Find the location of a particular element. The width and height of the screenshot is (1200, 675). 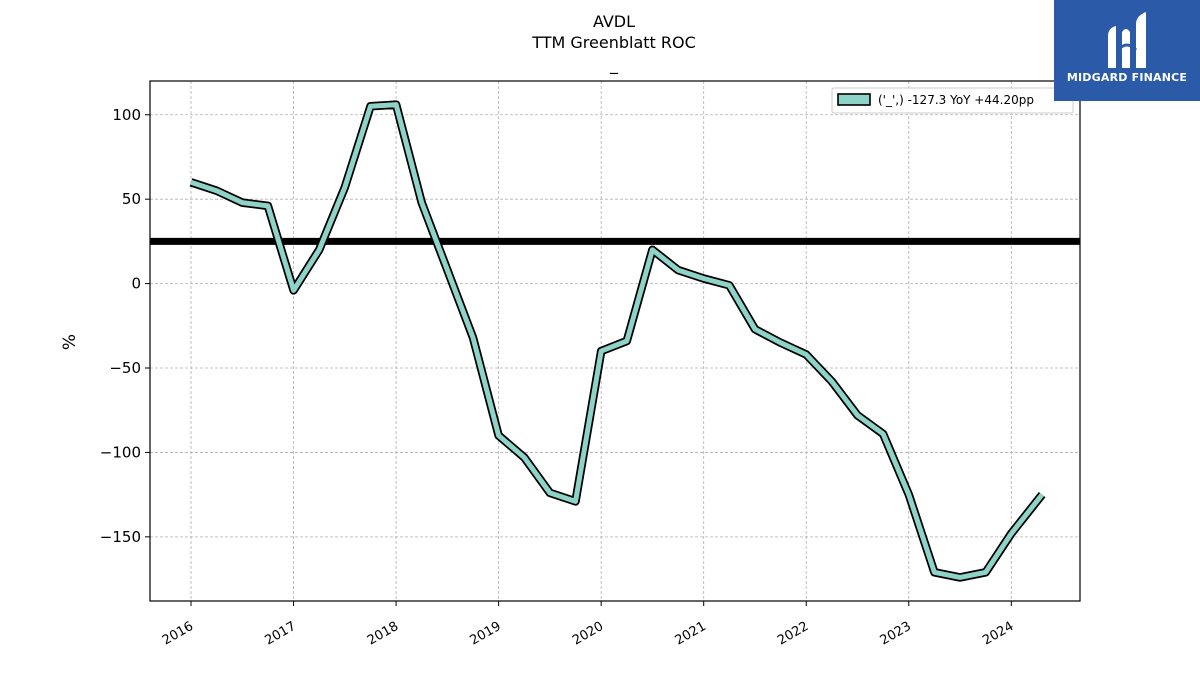

y-tick-label: 0 is located at coordinates (136, 284).